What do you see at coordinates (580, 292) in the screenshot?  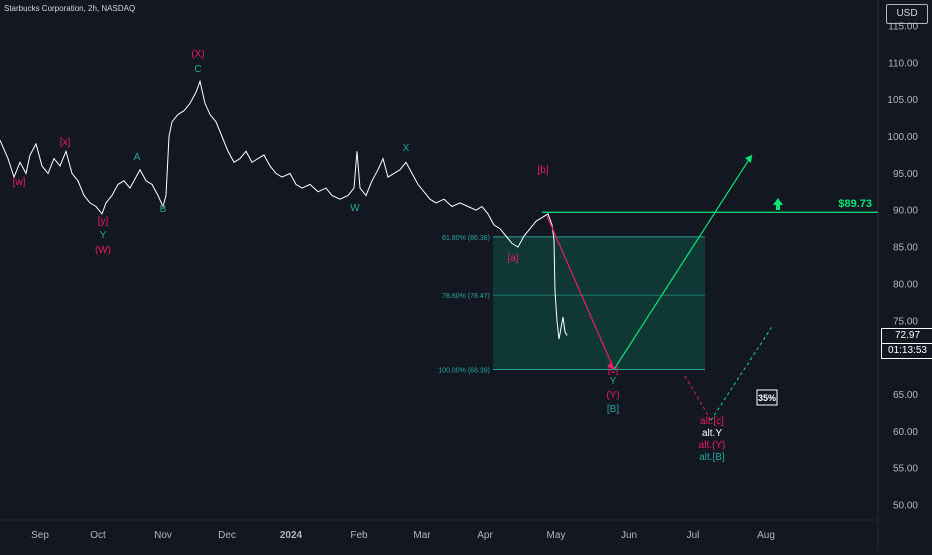 I see `projection-wave-c` at bounding box center [580, 292].